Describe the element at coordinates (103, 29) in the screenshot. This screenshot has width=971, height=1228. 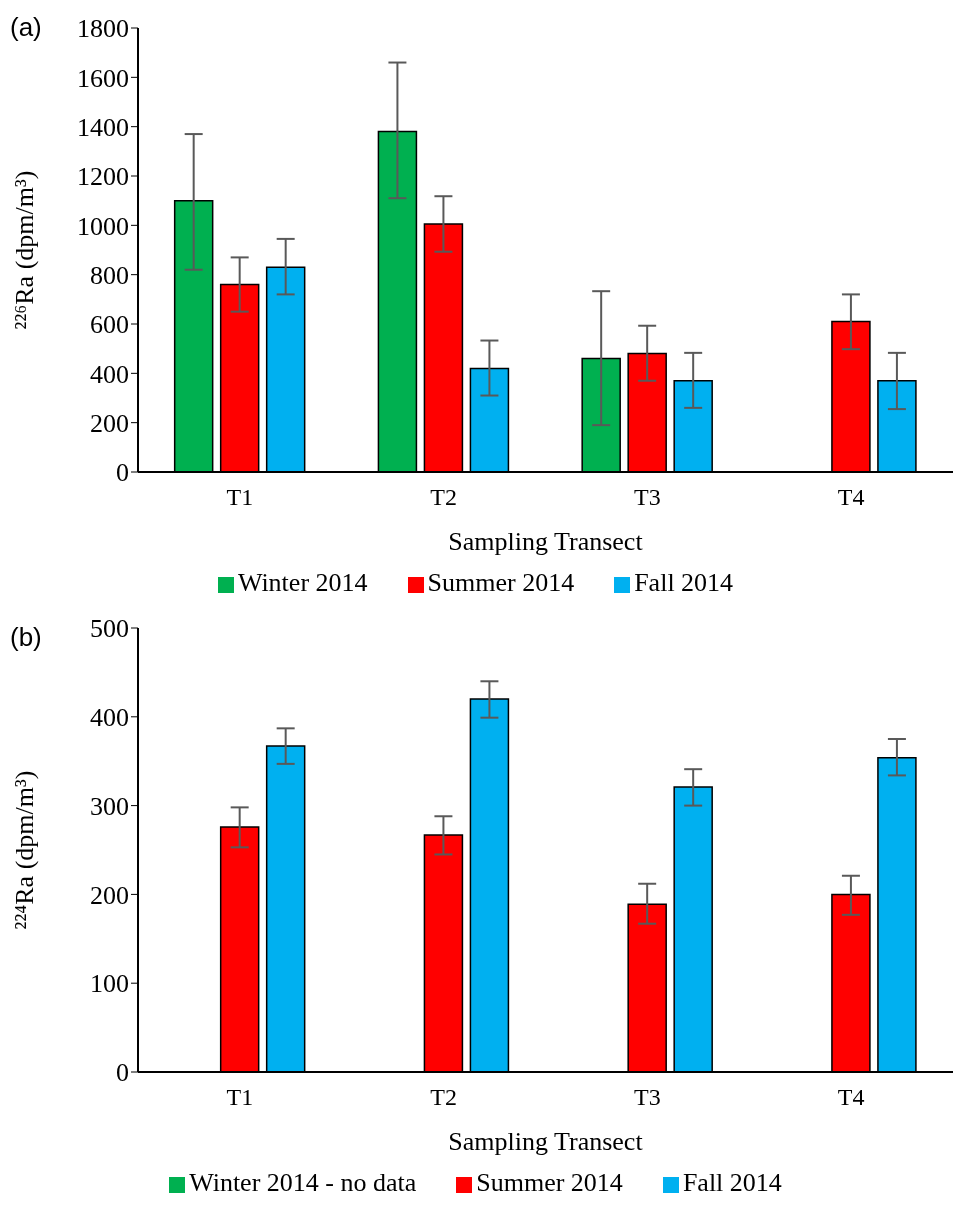
I see `y-tick-label: 1800` at that location.